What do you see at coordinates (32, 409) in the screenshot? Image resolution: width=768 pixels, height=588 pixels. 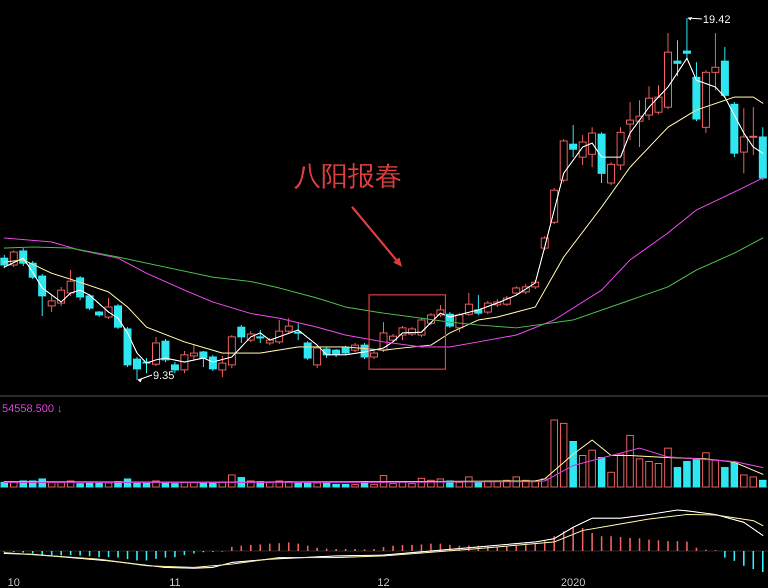 I see `text: 54558.500 ↓` at bounding box center [32, 409].